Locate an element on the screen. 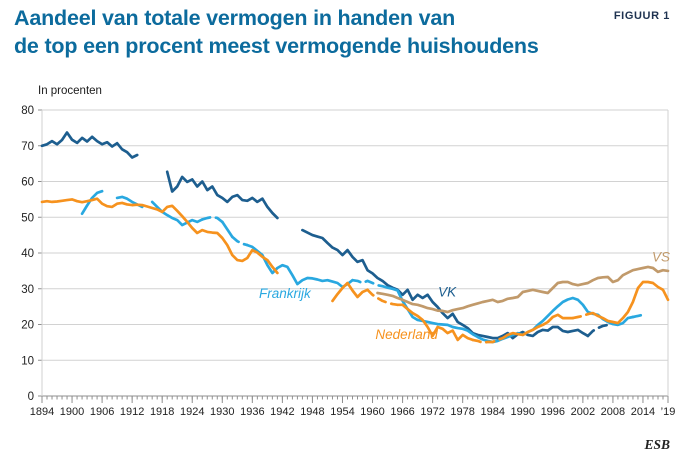 This screenshot has width=683, height=462. x-tick-label-2008: 2008 is located at coordinates (613, 412).